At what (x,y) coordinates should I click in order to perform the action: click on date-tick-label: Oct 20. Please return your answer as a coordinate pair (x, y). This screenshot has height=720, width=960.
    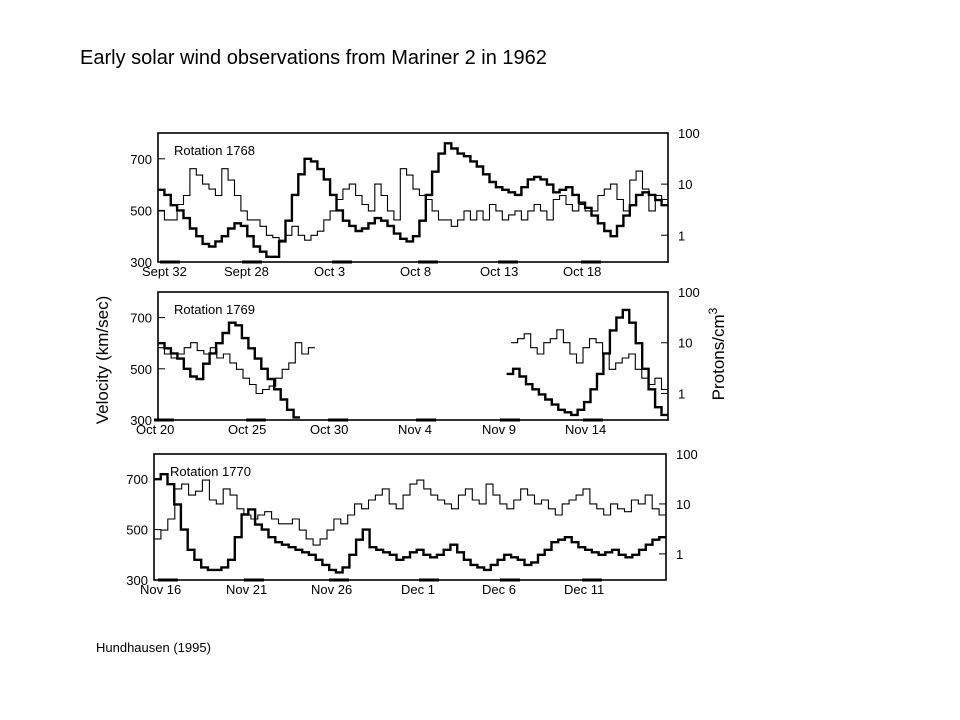
    Looking at the image, I should click on (155, 429).